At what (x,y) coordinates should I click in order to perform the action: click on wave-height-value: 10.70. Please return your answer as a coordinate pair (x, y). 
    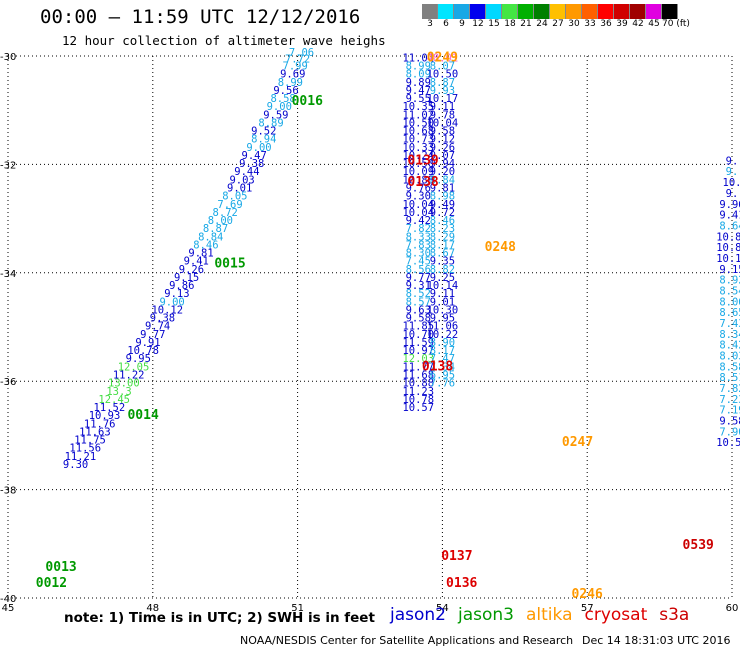
    Looking at the image, I should click on (418, 335).